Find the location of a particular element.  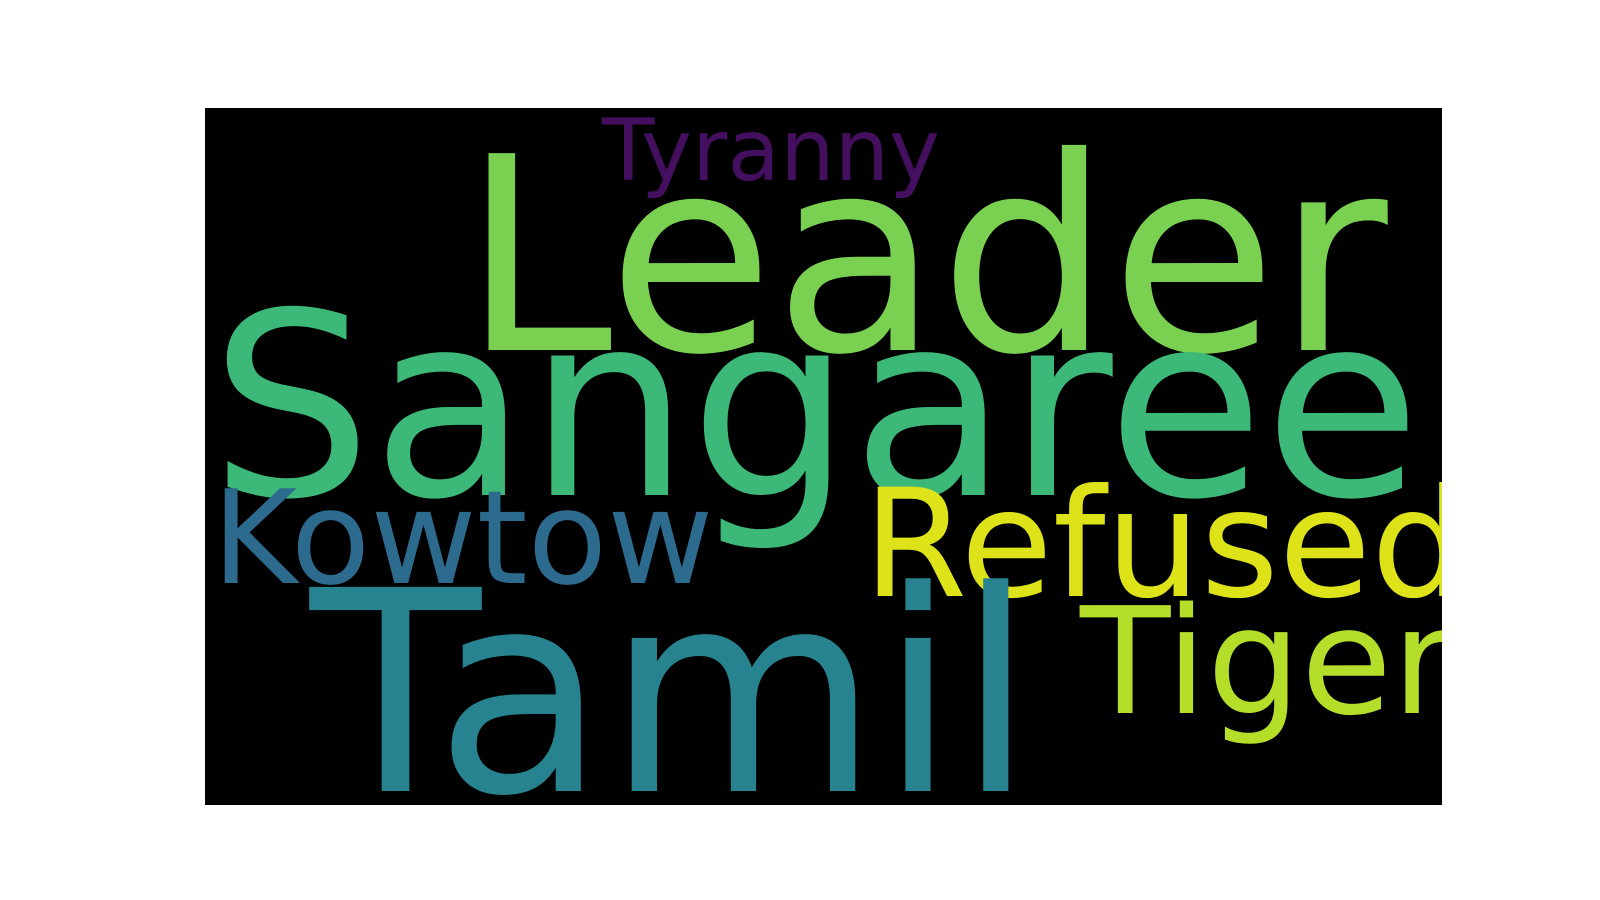

word-refused: Refused is located at coordinates (1152, 545).